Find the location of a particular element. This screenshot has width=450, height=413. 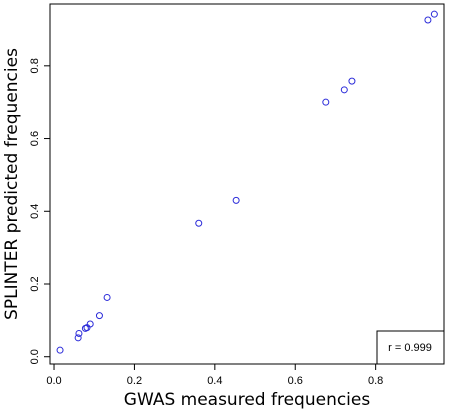

y-tick-label: 0.2 is located at coordinates (35, 283).